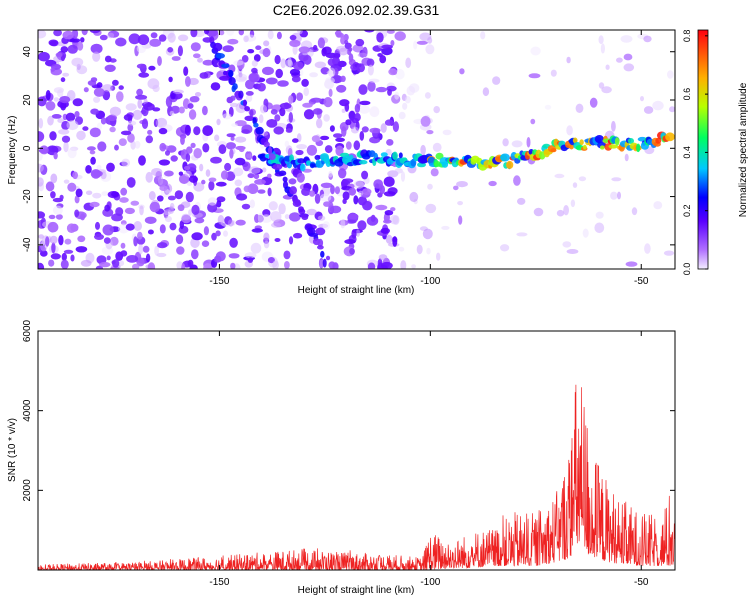 The image size is (750, 600). Describe the element at coordinates (641, 582) in the screenshot. I see `snr-xtick-label: -50` at that location.